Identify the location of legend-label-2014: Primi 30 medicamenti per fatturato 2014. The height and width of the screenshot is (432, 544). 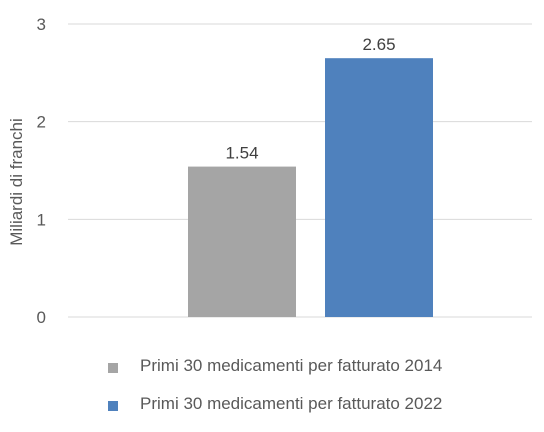
(291, 365).